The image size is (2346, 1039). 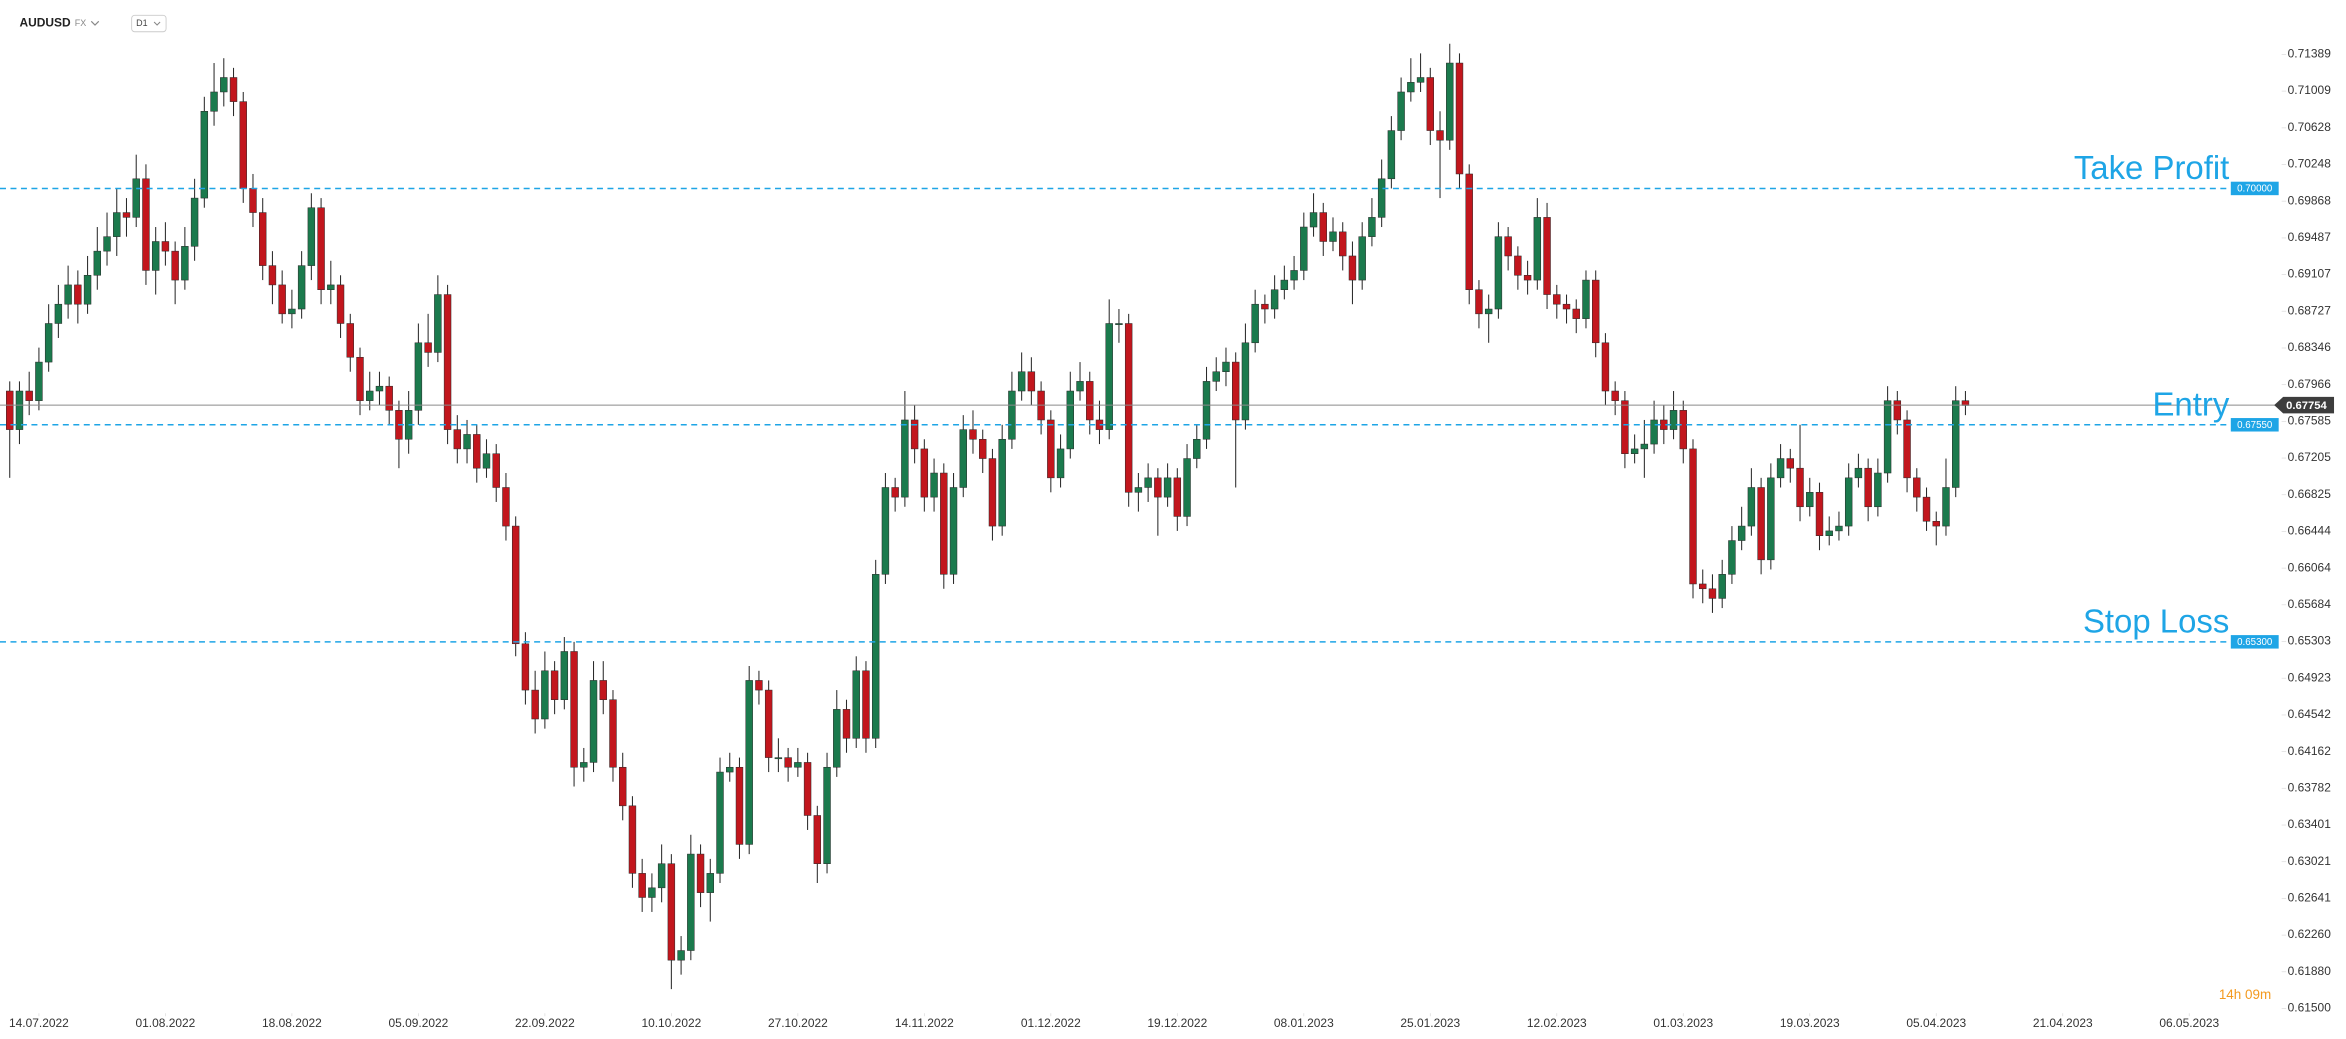 I want to click on level-label: 0.70000, so click(x=2255, y=189).